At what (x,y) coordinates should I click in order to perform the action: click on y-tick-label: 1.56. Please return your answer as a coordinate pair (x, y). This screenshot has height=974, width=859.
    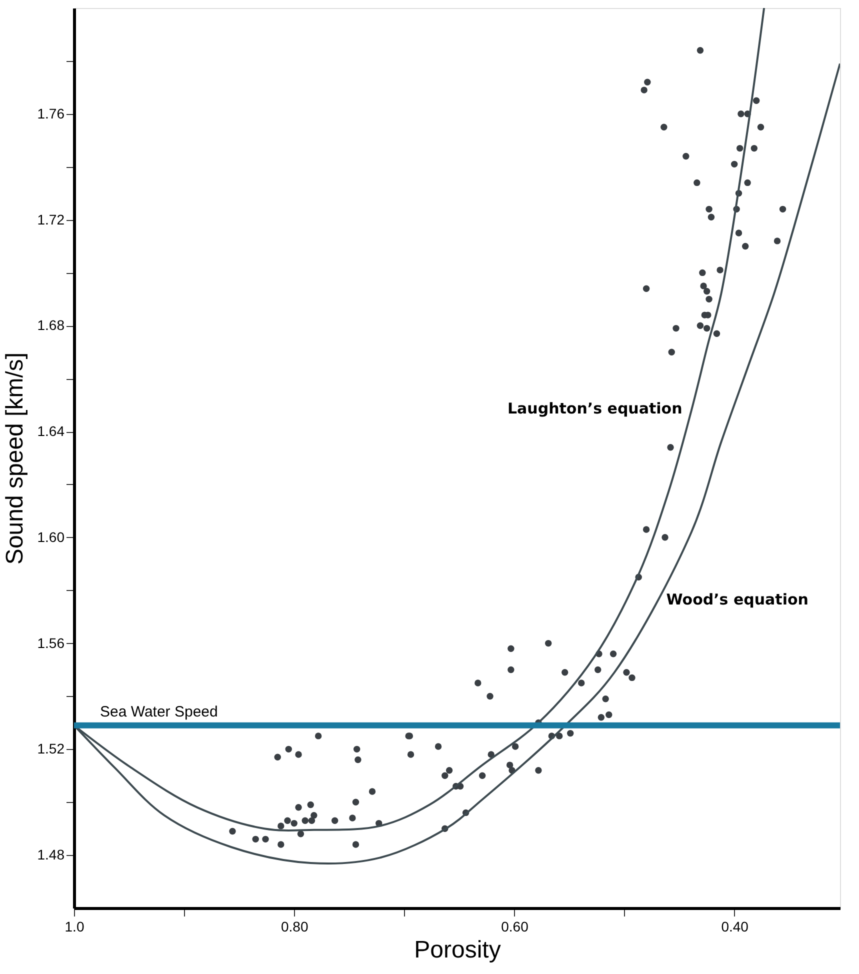
    Looking at the image, I should click on (51, 642).